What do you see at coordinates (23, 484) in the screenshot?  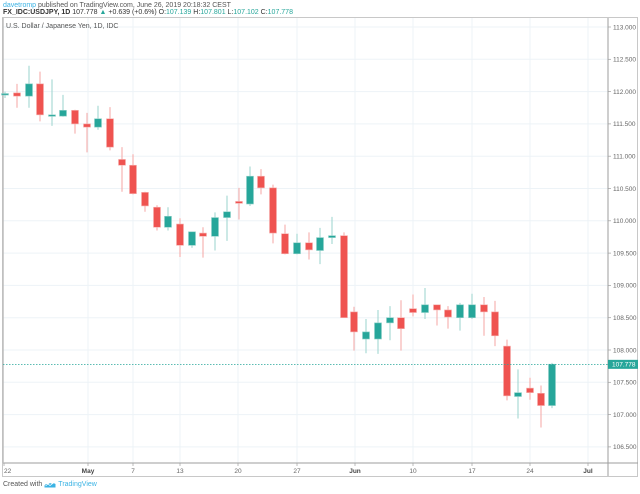 I see `created-with-text: Created with` at bounding box center [23, 484].